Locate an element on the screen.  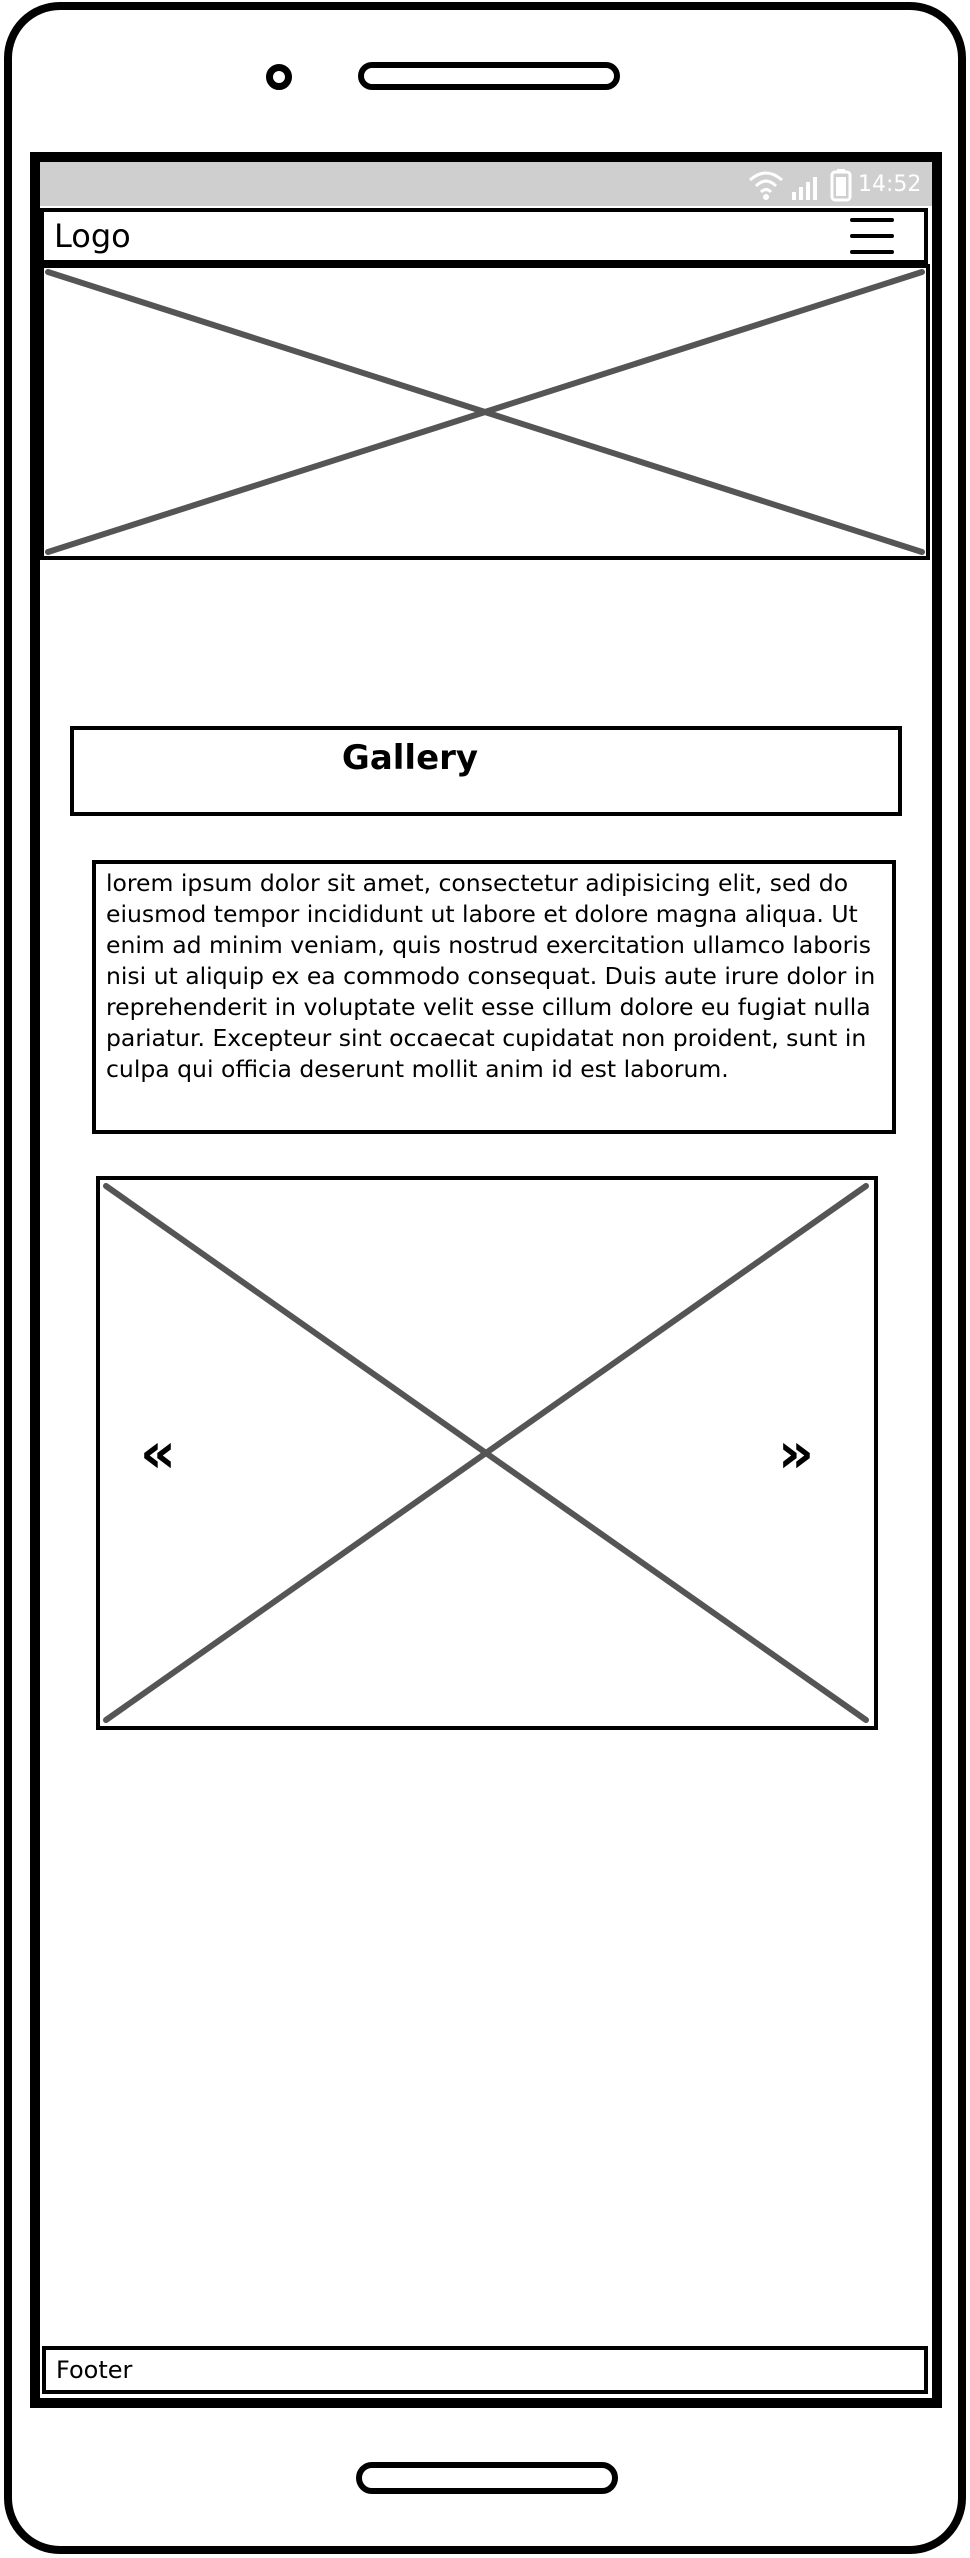
app-footer is located at coordinates (485, 2370).